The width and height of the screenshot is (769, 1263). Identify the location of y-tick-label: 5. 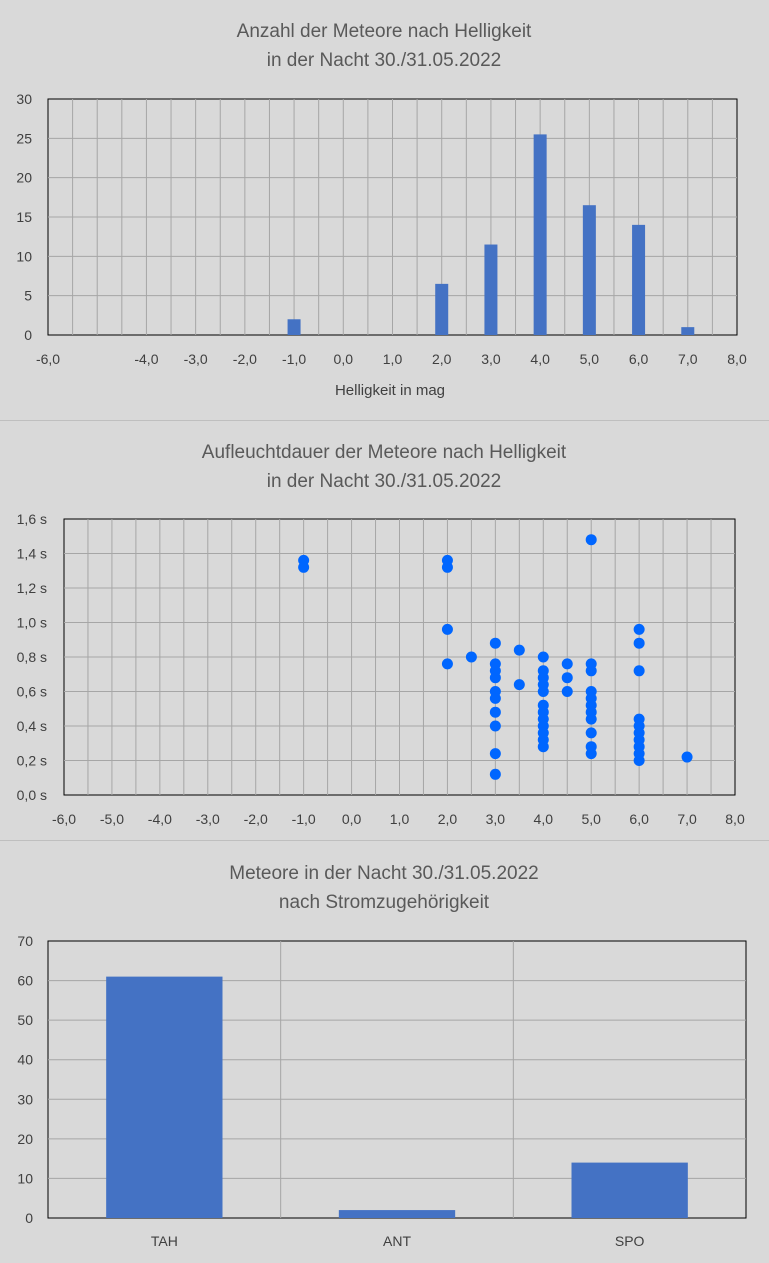
(28, 296).